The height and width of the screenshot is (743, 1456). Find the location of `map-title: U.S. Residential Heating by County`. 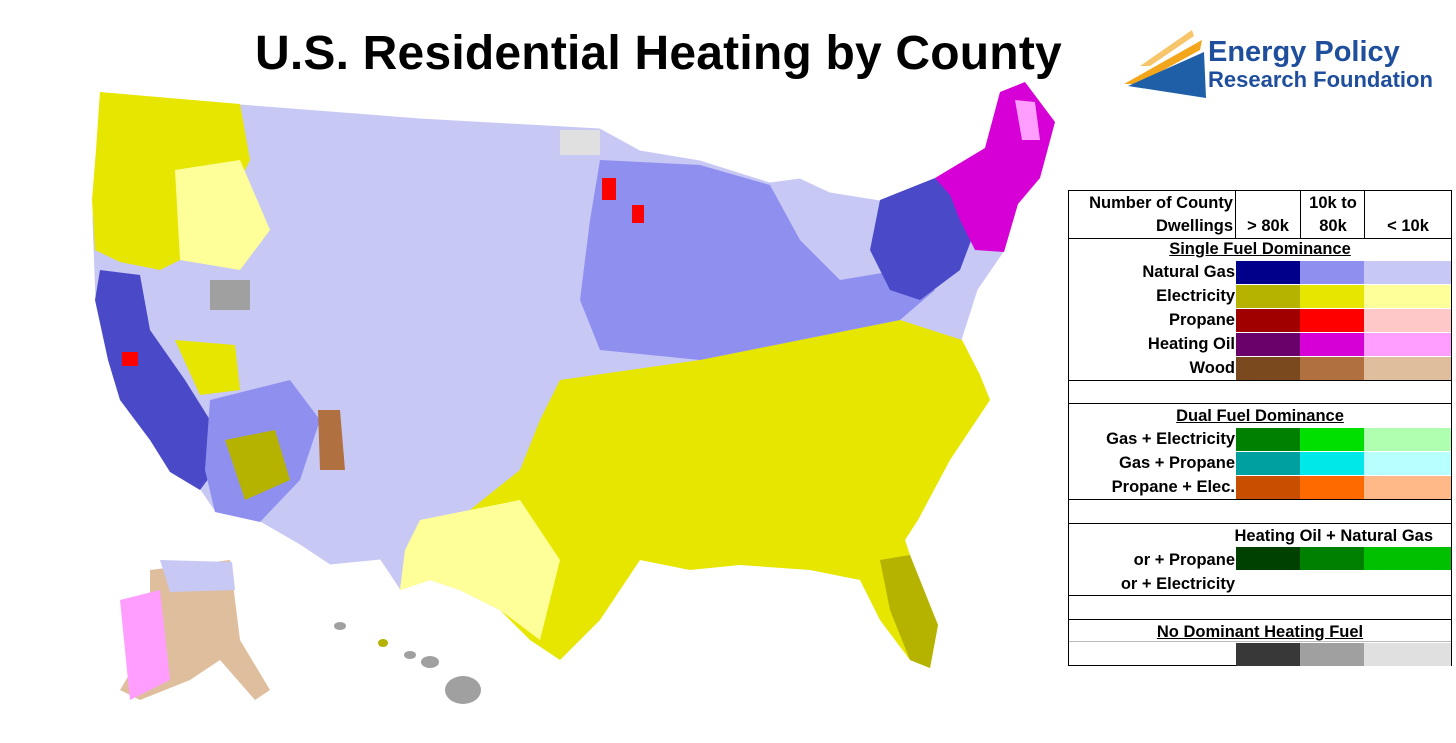

map-title: U.S. Residential Heating by County is located at coordinates (658, 53).